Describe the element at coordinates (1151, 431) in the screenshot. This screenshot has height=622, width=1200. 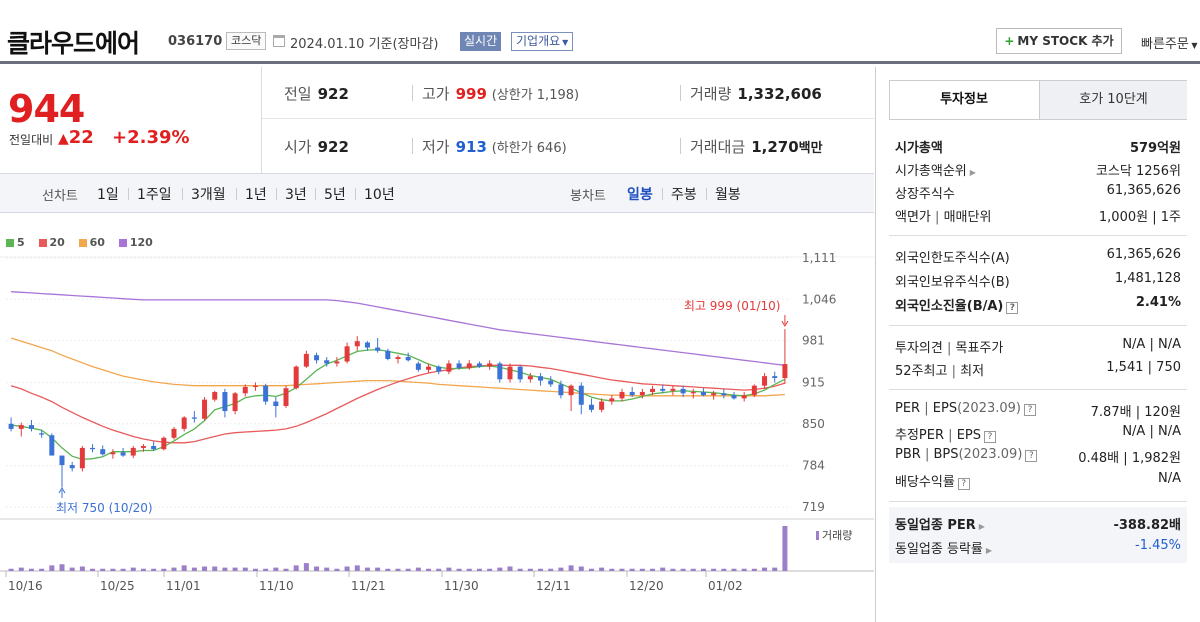
I see `info-value: N/A | N/A` at that location.